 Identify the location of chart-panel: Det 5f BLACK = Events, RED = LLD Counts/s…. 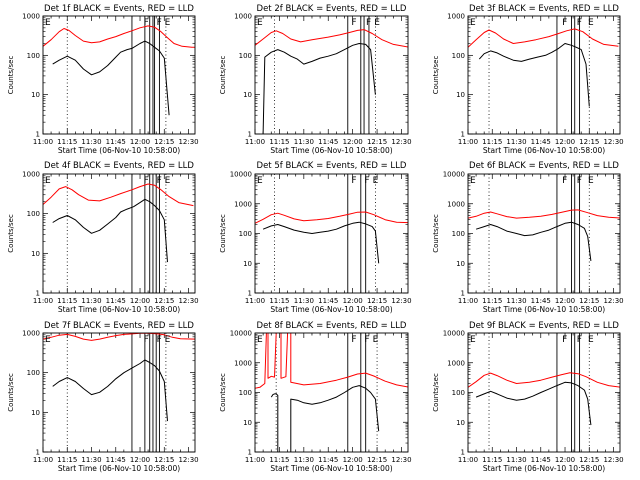
(315, 237).